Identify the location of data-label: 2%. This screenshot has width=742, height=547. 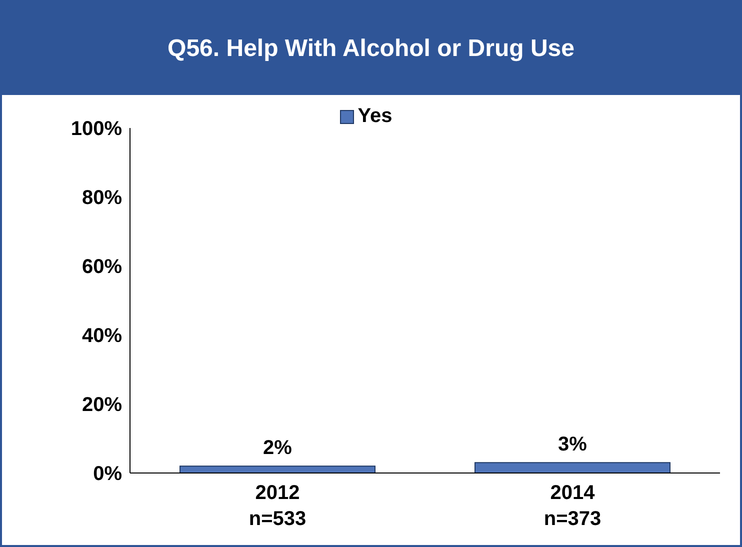
(277, 448).